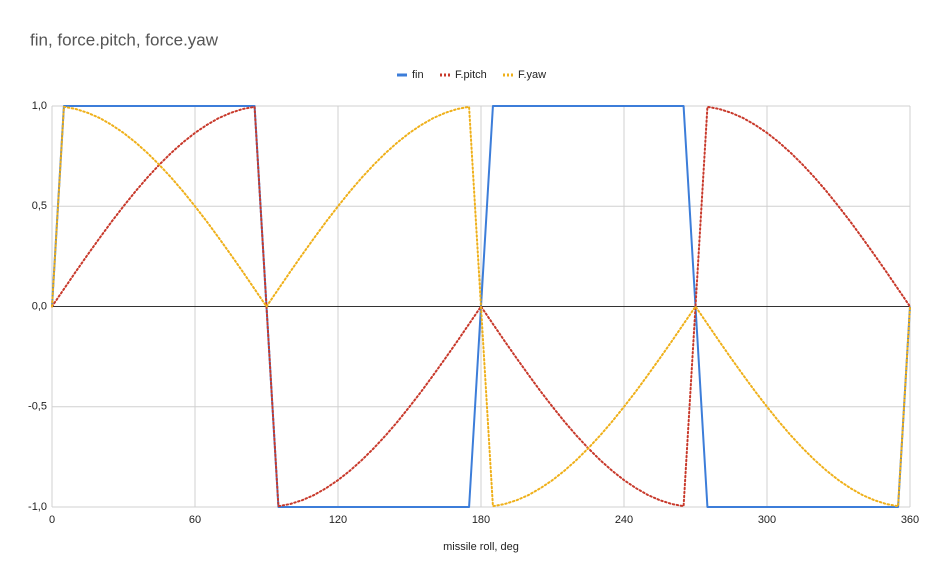 This screenshot has width=940, height=581. What do you see at coordinates (481, 547) in the screenshot?
I see `x-axis-label: missile roll, deg` at bounding box center [481, 547].